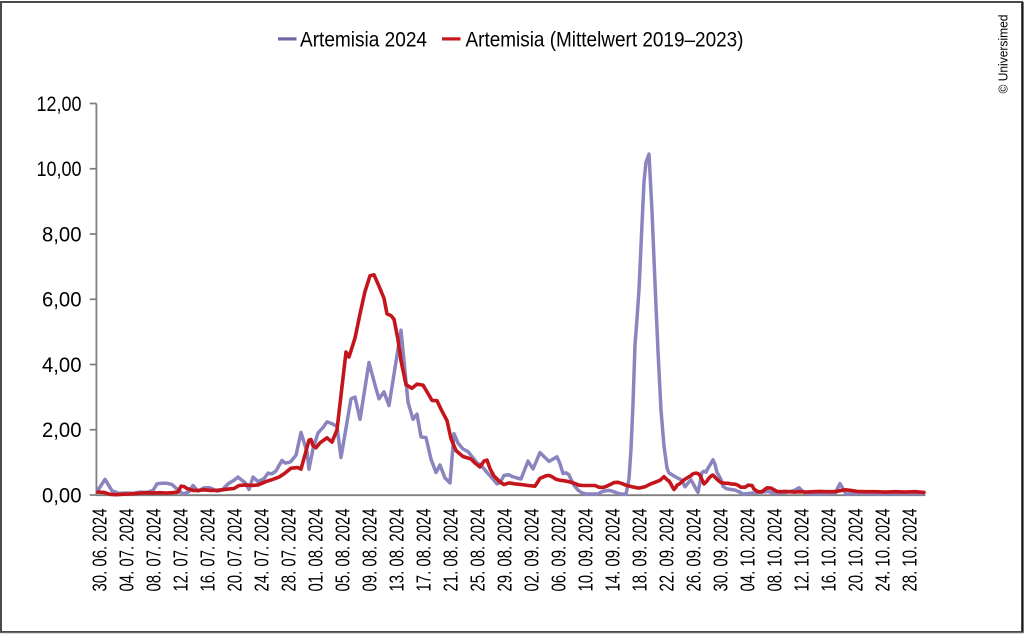 The image size is (1024, 636). I want to click on svg-text: 09. 08. 2024, so click(369, 550).